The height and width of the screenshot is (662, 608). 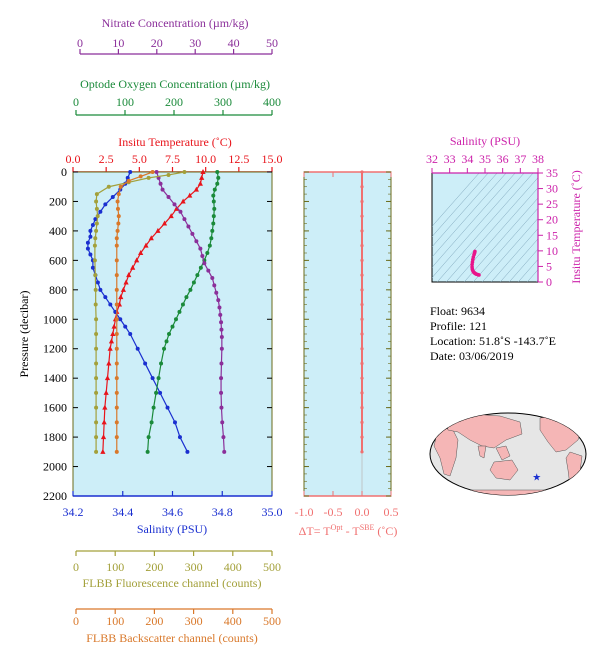 What do you see at coordinates (450, 159) in the screenshot?
I see `tick-label-ts-x-1: 33` at bounding box center [450, 159].